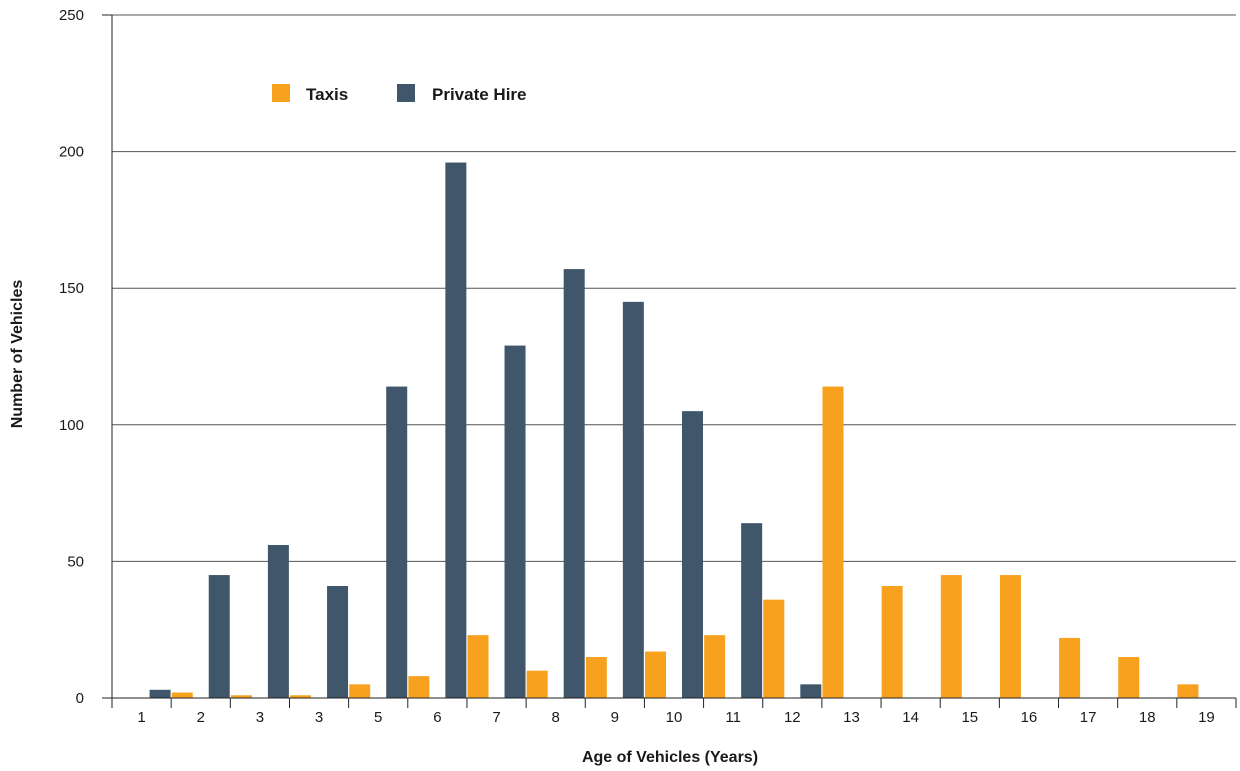  I want to click on x-tick-label: 8, so click(556, 717).